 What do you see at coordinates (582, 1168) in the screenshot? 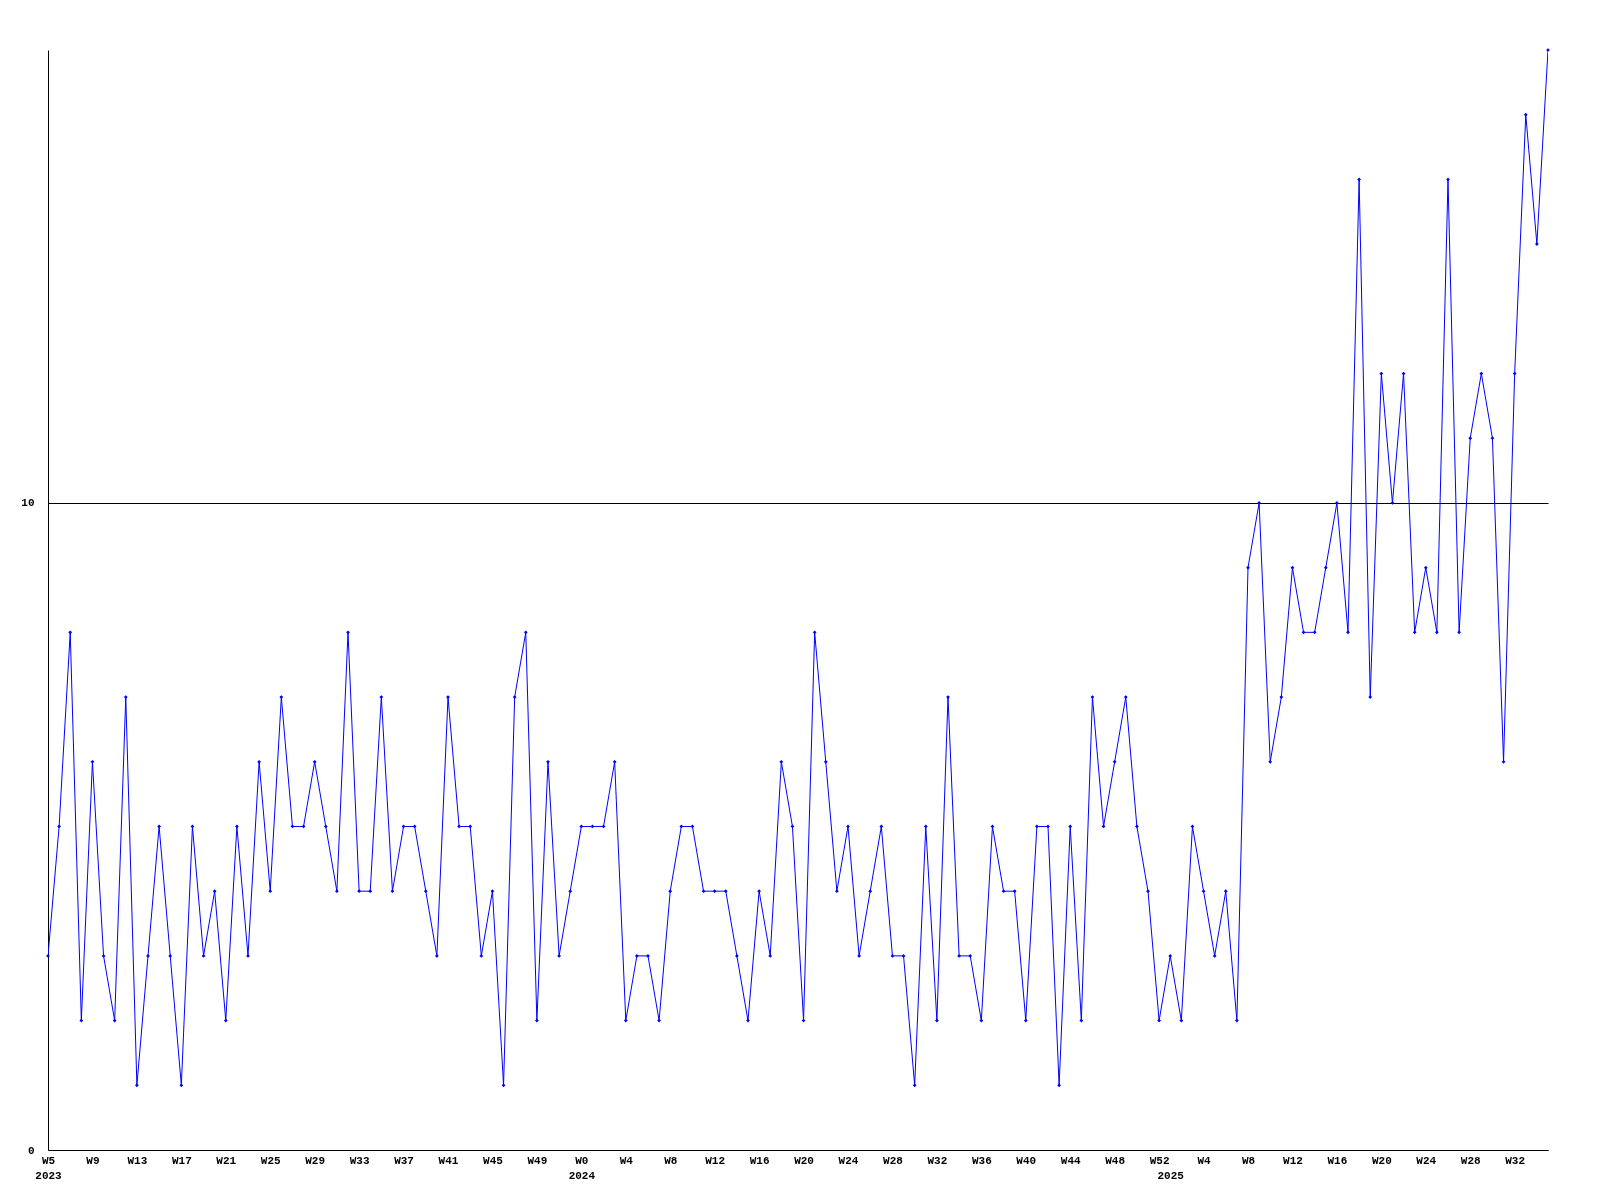
I see `x-tick-label: W0 2024` at bounding box center [582, 1168].